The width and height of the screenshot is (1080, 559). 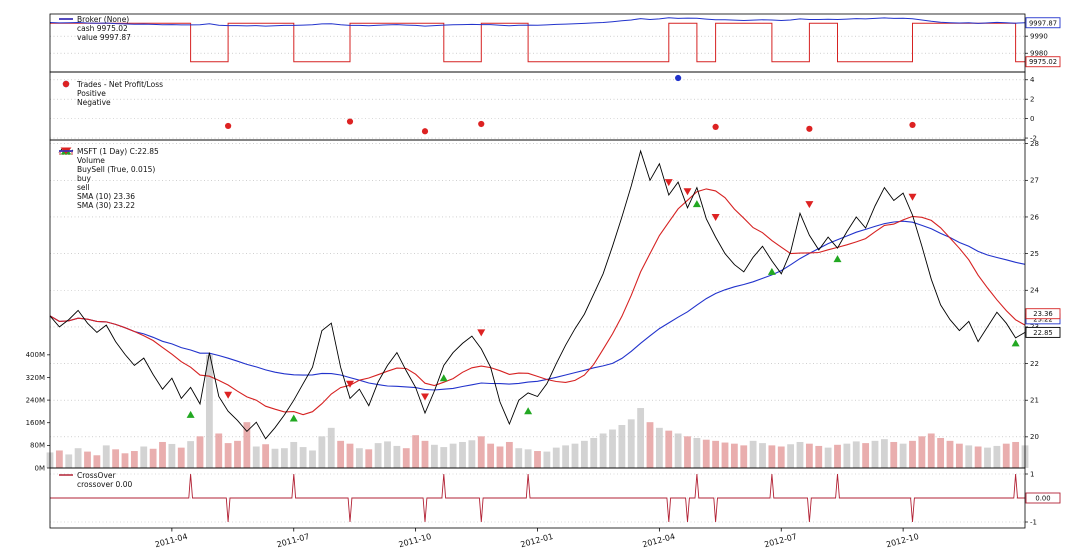 I want to click on legend-value-row: value 9997.87, so click(x=94, y=30).